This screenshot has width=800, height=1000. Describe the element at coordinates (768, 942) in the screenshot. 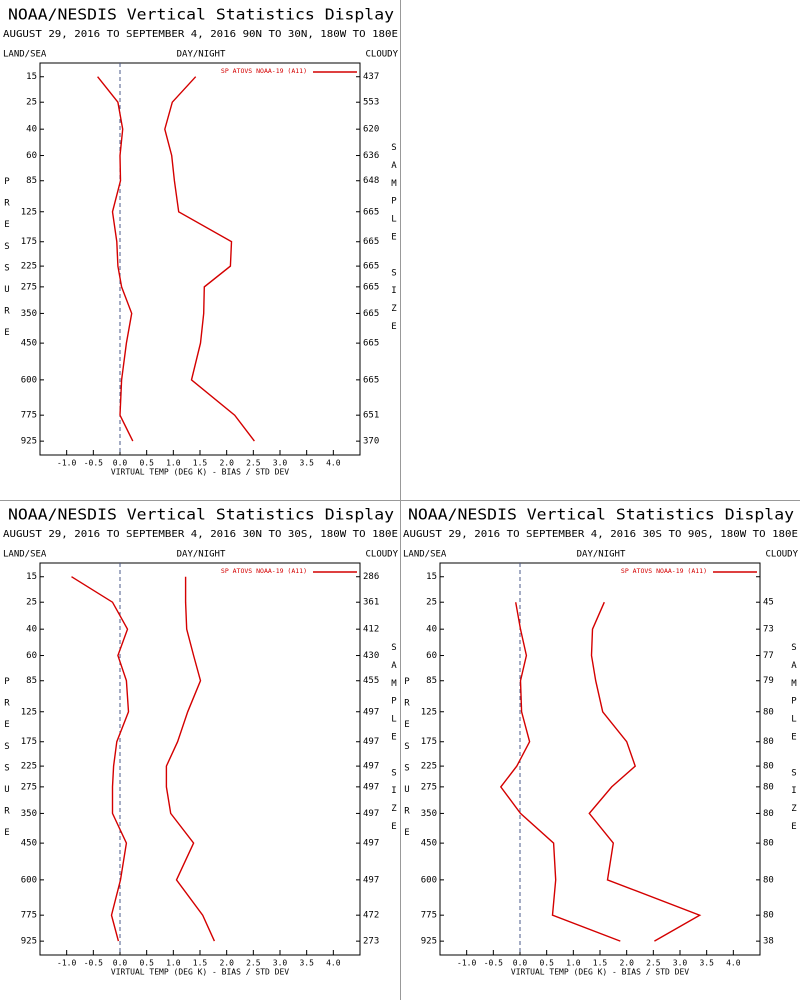

I see `sample-size: 38` at that location.